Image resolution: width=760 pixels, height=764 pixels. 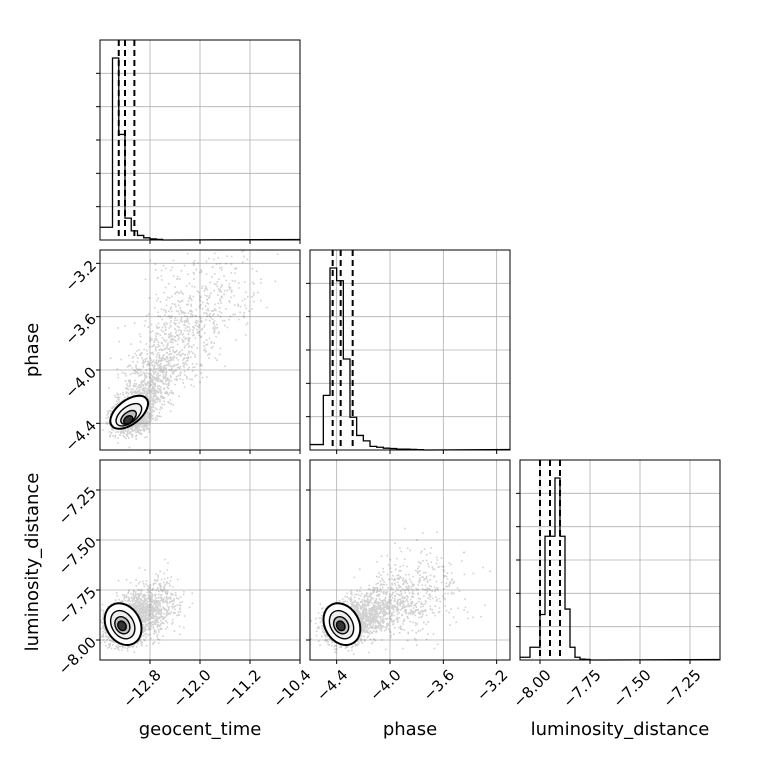 I want to click on scatter-geocent_time-vs-luminosity_distance, so click(x=198, y=561).